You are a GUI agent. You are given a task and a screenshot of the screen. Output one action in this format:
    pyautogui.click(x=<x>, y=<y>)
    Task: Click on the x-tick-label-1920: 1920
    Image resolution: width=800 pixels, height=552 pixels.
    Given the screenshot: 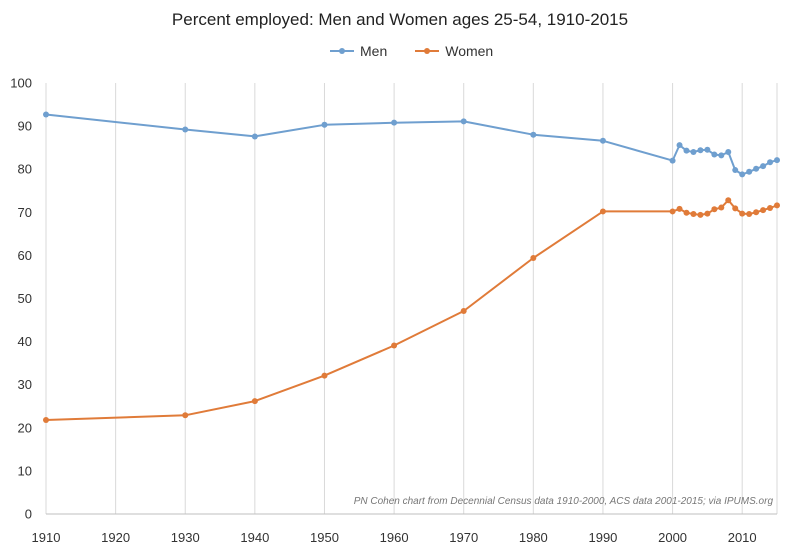 What is the action you would take?
    pyautogui.click(x=115, y=537)
    